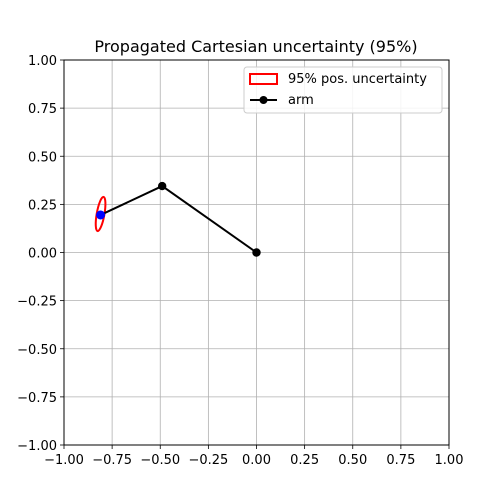 This screenshot has height=500, width=500. I want to click on y-tick-label: 0.00, so click(42, 254).